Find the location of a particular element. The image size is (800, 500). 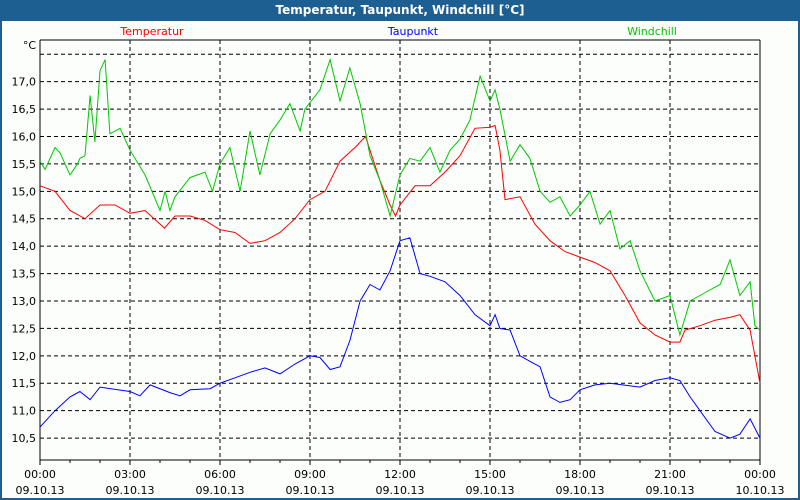

y-tick-label: 16,0 is located at coordinates (24, 137).